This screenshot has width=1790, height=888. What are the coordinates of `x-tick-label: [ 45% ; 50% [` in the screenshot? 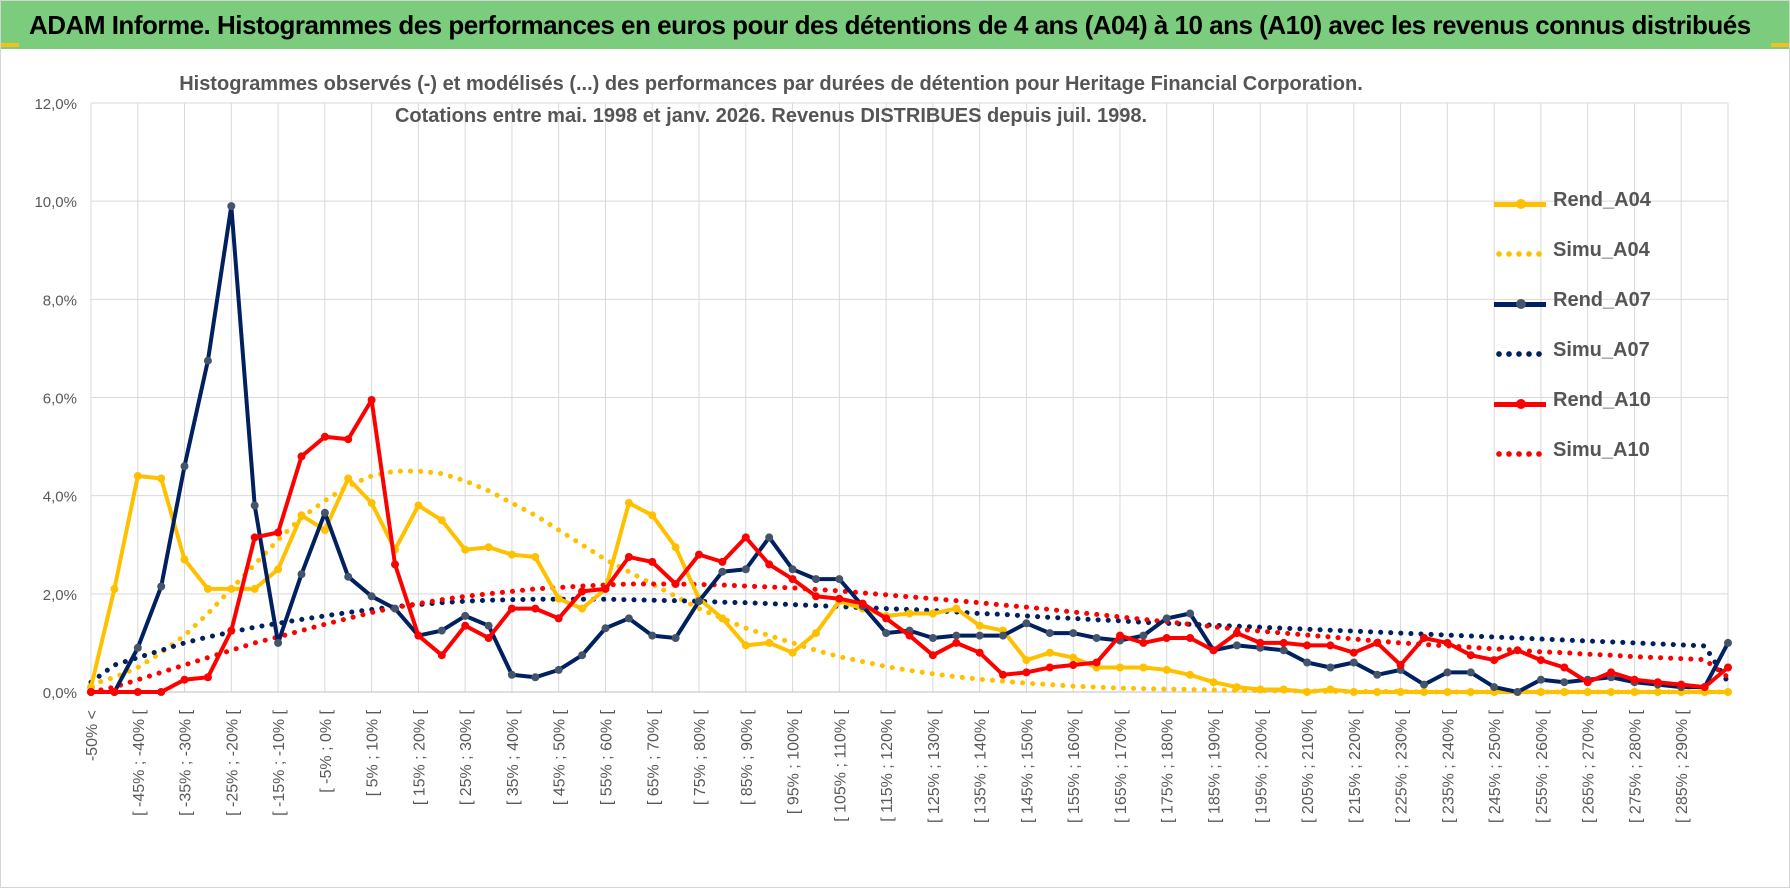 It's located at (560, 757).